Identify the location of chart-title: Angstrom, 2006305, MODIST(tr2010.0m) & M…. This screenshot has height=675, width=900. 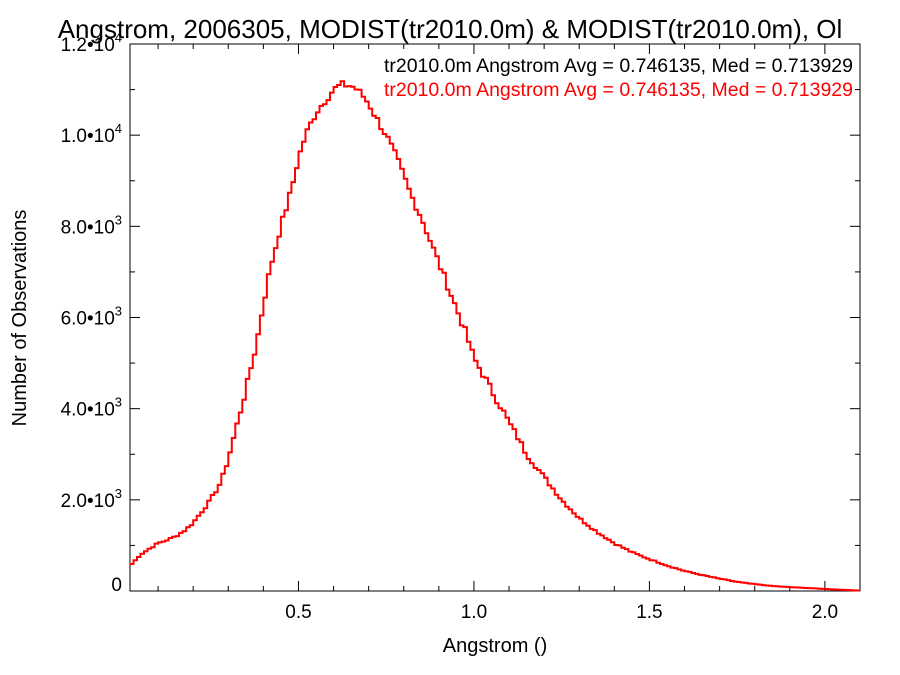
(450, 29).